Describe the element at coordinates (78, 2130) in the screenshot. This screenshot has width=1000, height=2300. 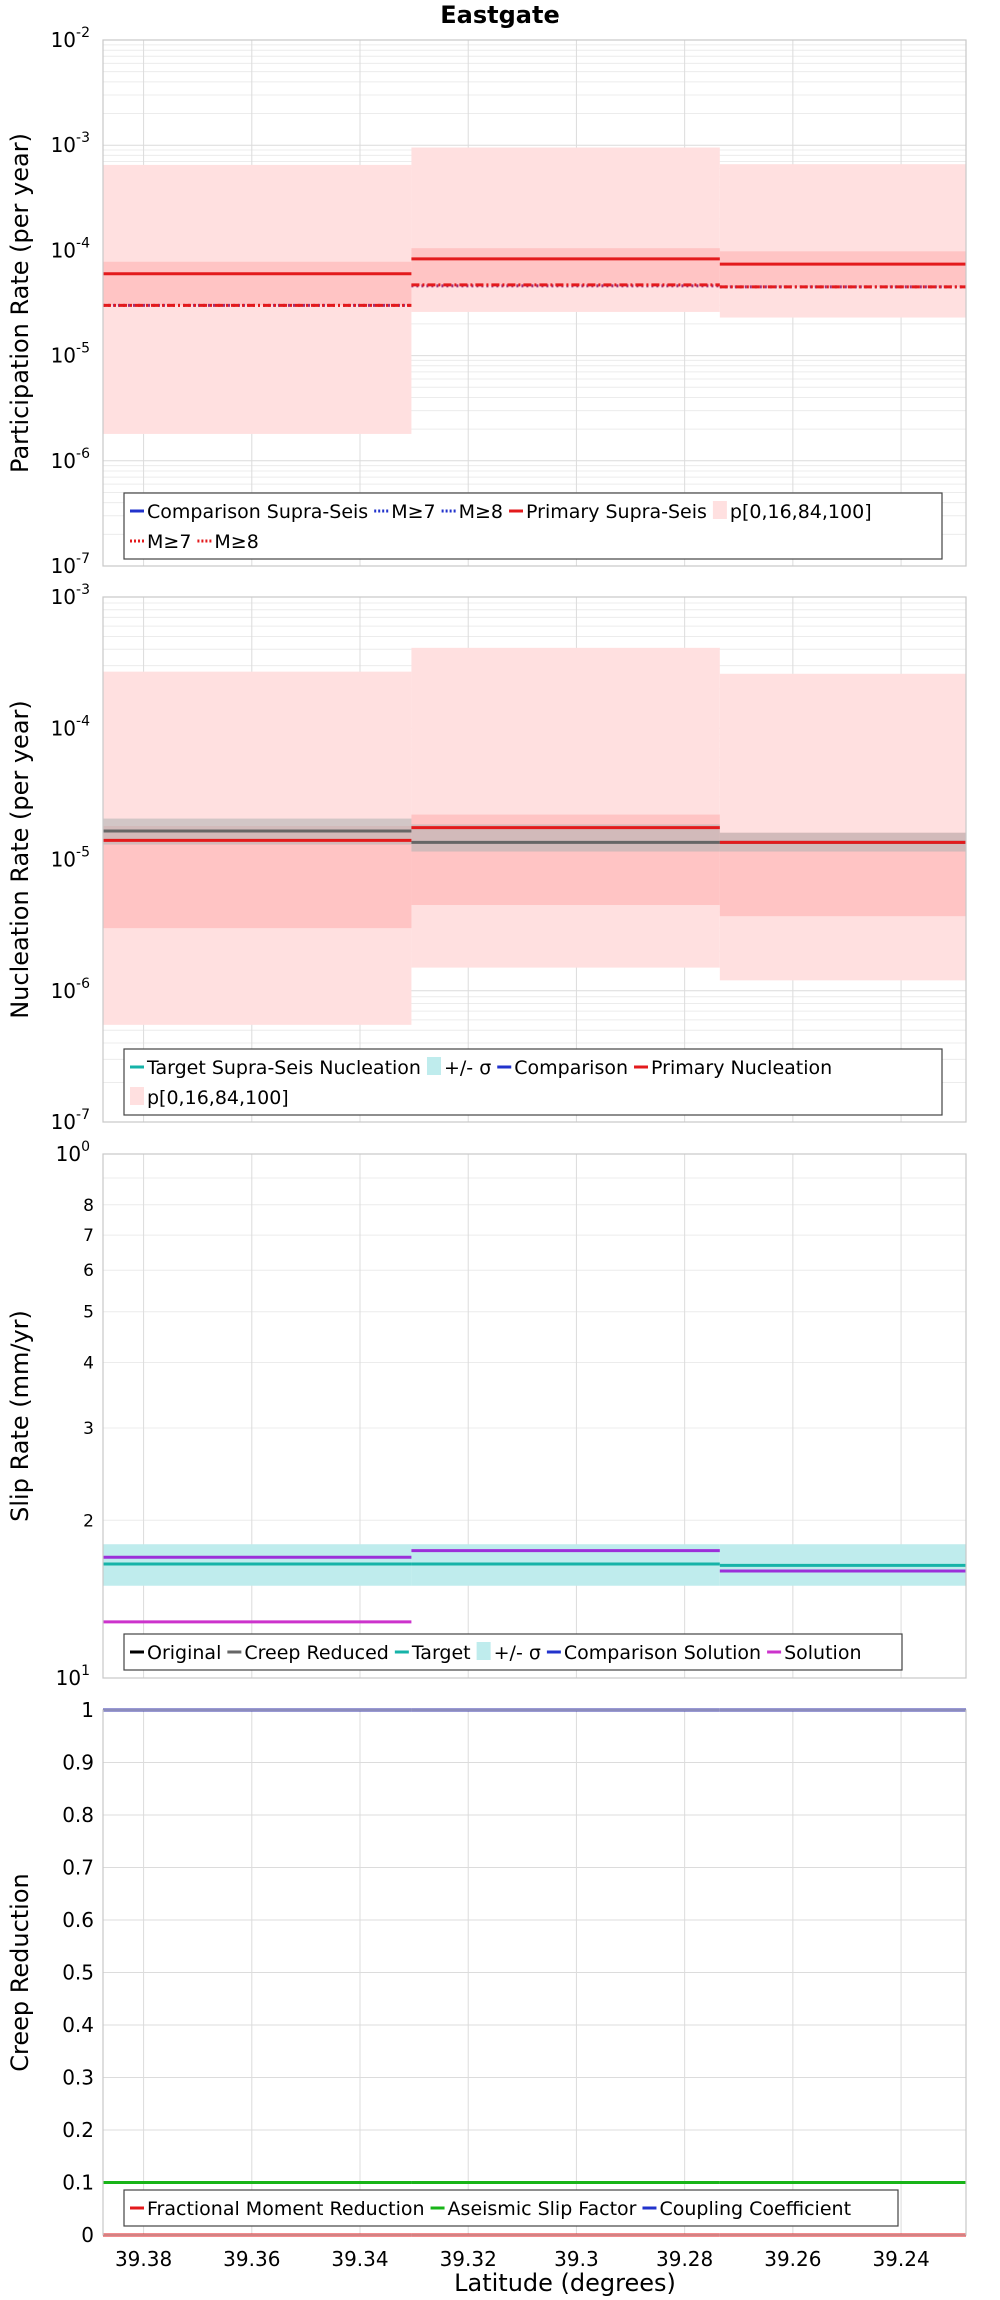
I see `y-tick-label: 0.2` at that location.